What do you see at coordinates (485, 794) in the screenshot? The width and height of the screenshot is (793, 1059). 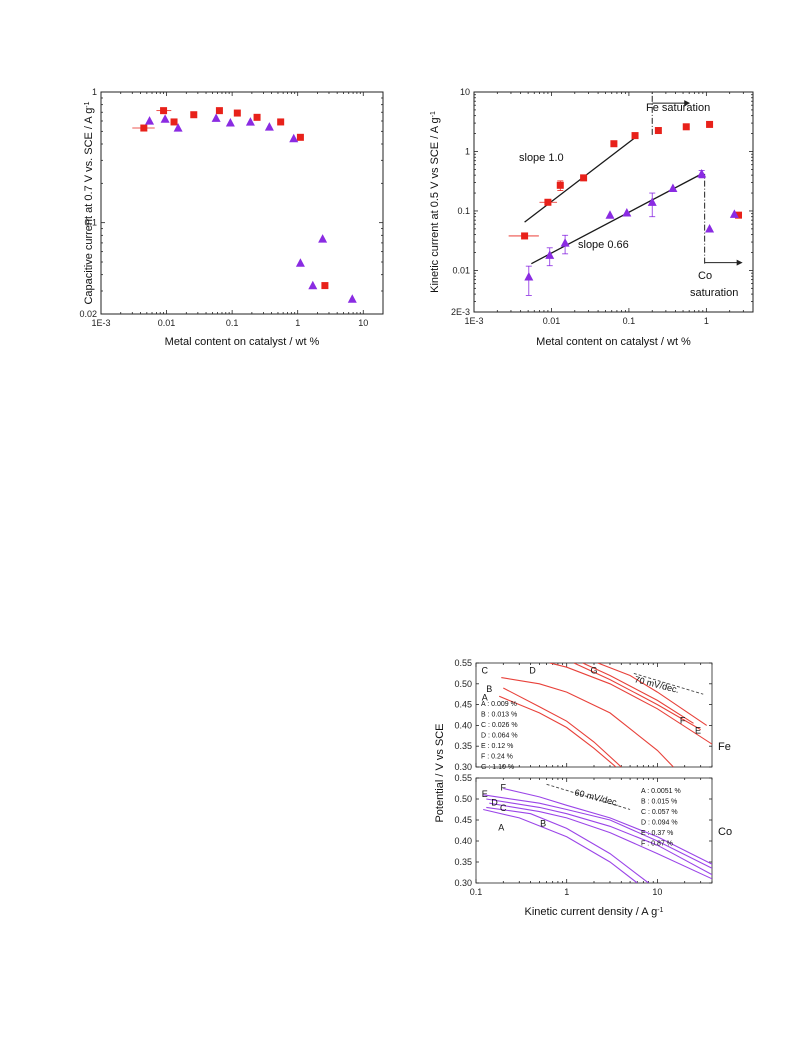 I see `curve-label: E` at bounding box center [485, 794].